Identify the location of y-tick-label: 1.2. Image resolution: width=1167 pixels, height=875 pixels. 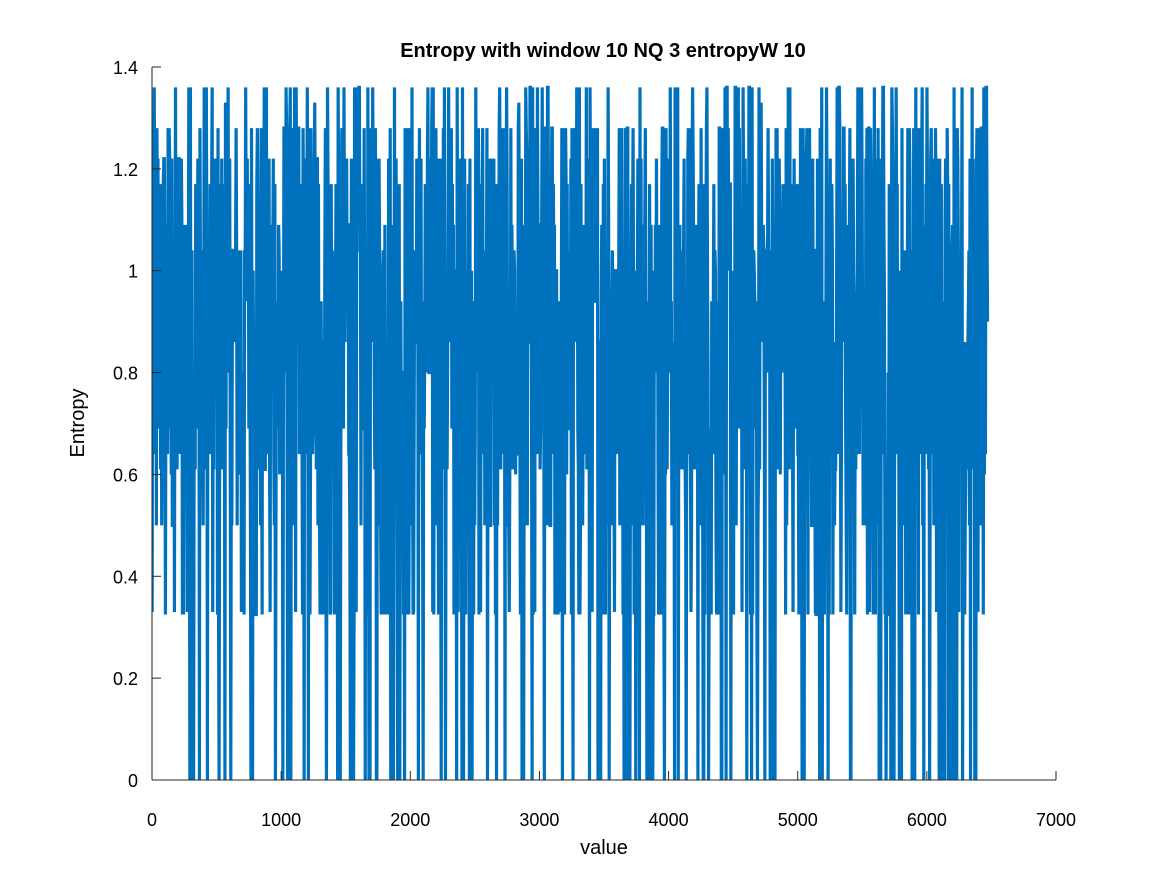
(125, 170).